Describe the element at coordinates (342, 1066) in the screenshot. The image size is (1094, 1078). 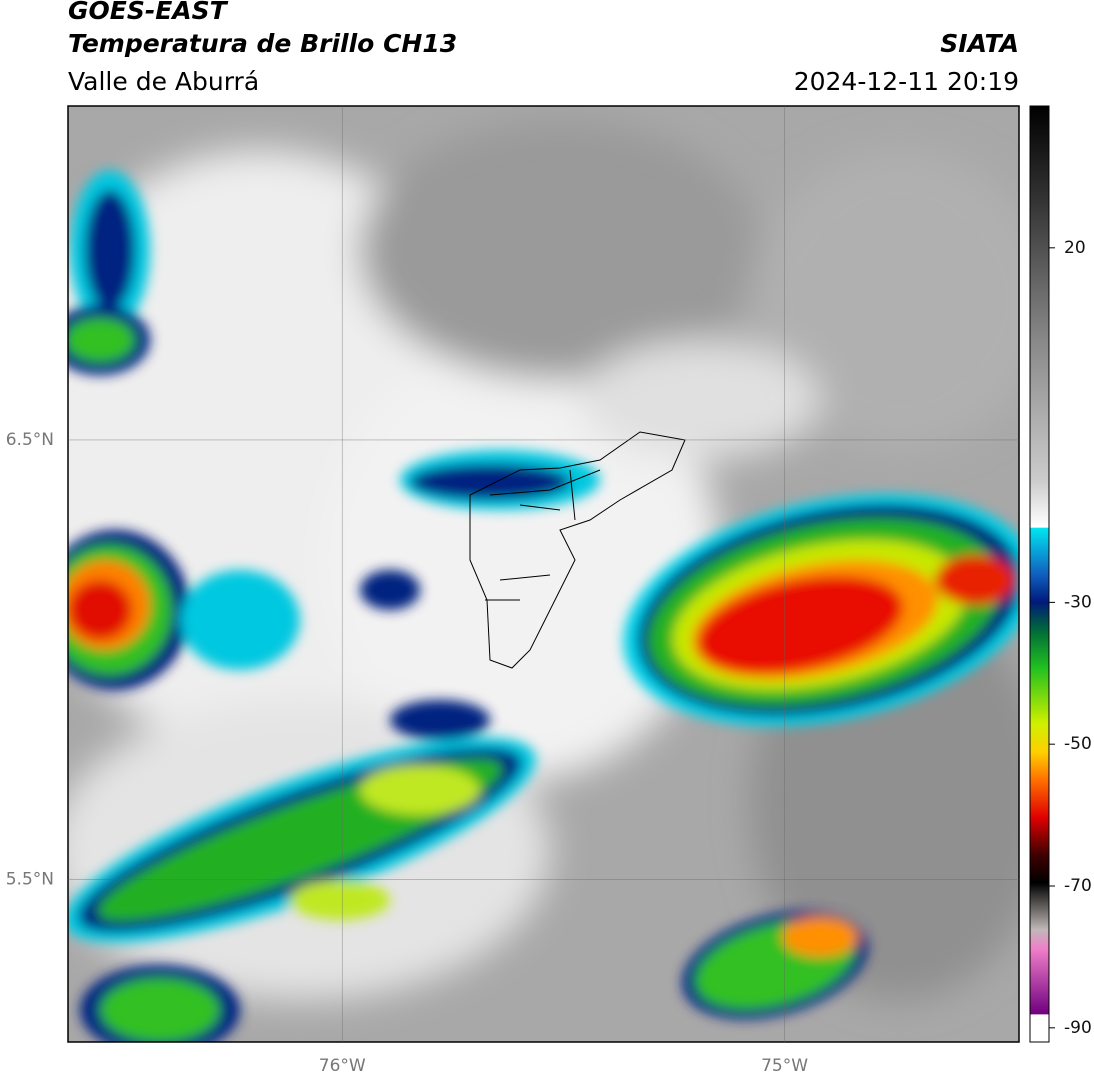
I see `x-tick-label: 76°W` at that location.